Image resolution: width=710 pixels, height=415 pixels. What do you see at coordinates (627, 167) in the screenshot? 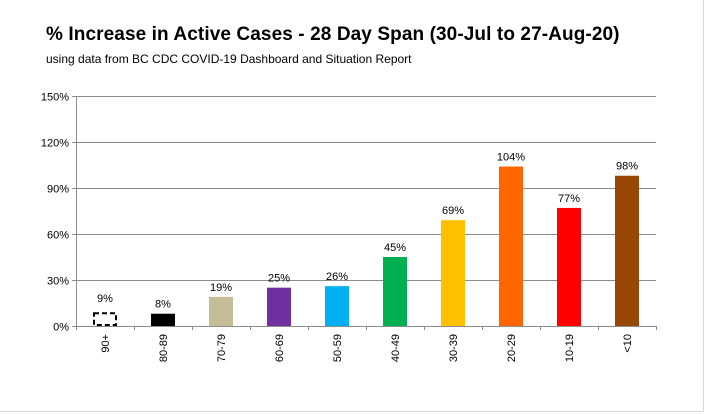
I see `data-label: 98%` at bounding box center [627, 167].